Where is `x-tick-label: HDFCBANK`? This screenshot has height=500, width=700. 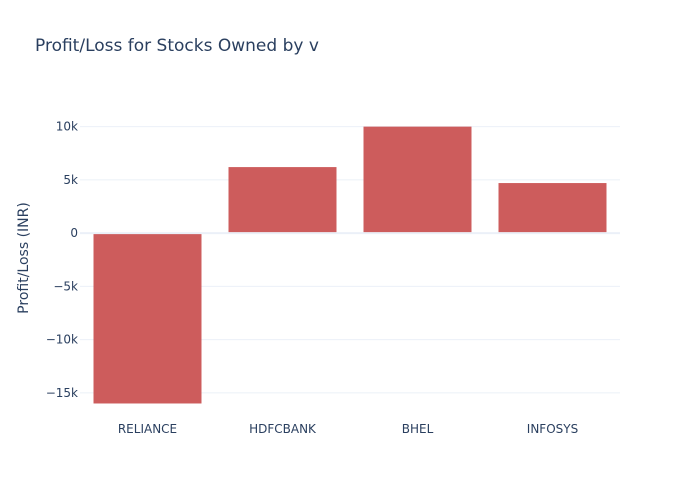 x-tick-label: HDFCBANK is located at coordinates (283, 429).